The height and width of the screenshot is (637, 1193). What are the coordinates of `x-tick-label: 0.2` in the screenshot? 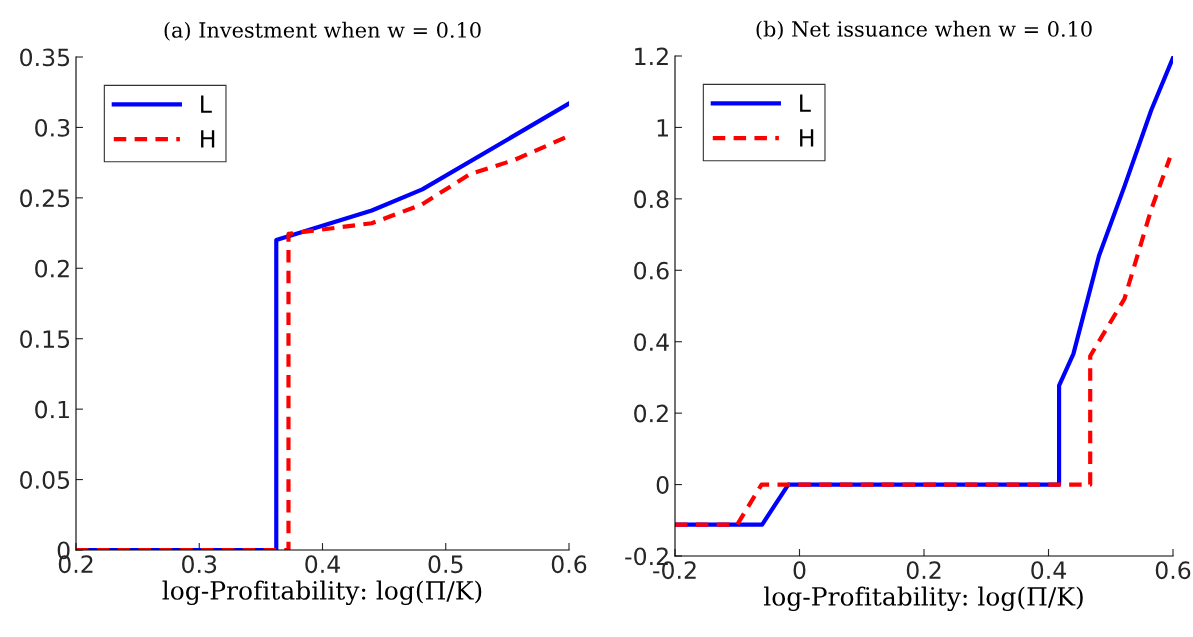 It's located at (923, 570).